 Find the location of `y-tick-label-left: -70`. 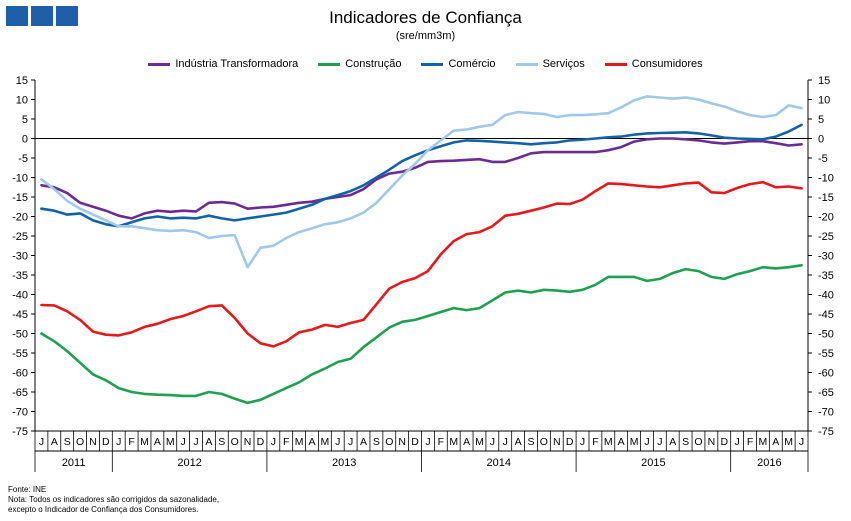

y-tick-label-left: -70 is located at coordinates (20, 413).